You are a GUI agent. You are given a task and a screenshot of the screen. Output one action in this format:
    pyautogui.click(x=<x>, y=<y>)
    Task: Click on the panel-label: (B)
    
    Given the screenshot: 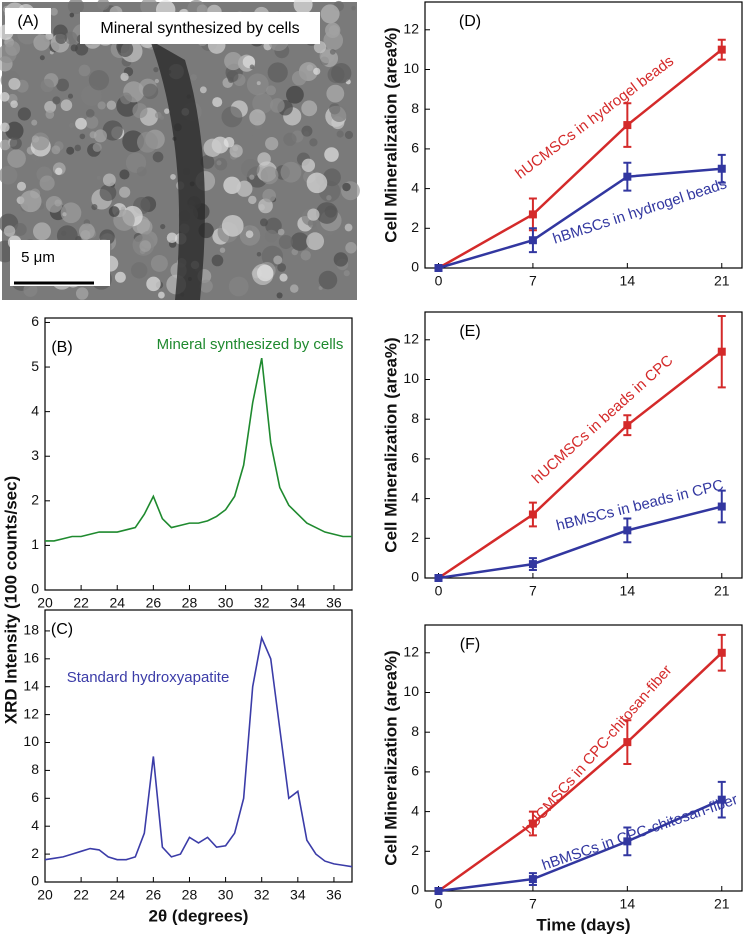 What is the action you would take?
    pyautogui.click(x=61, y=347)
    